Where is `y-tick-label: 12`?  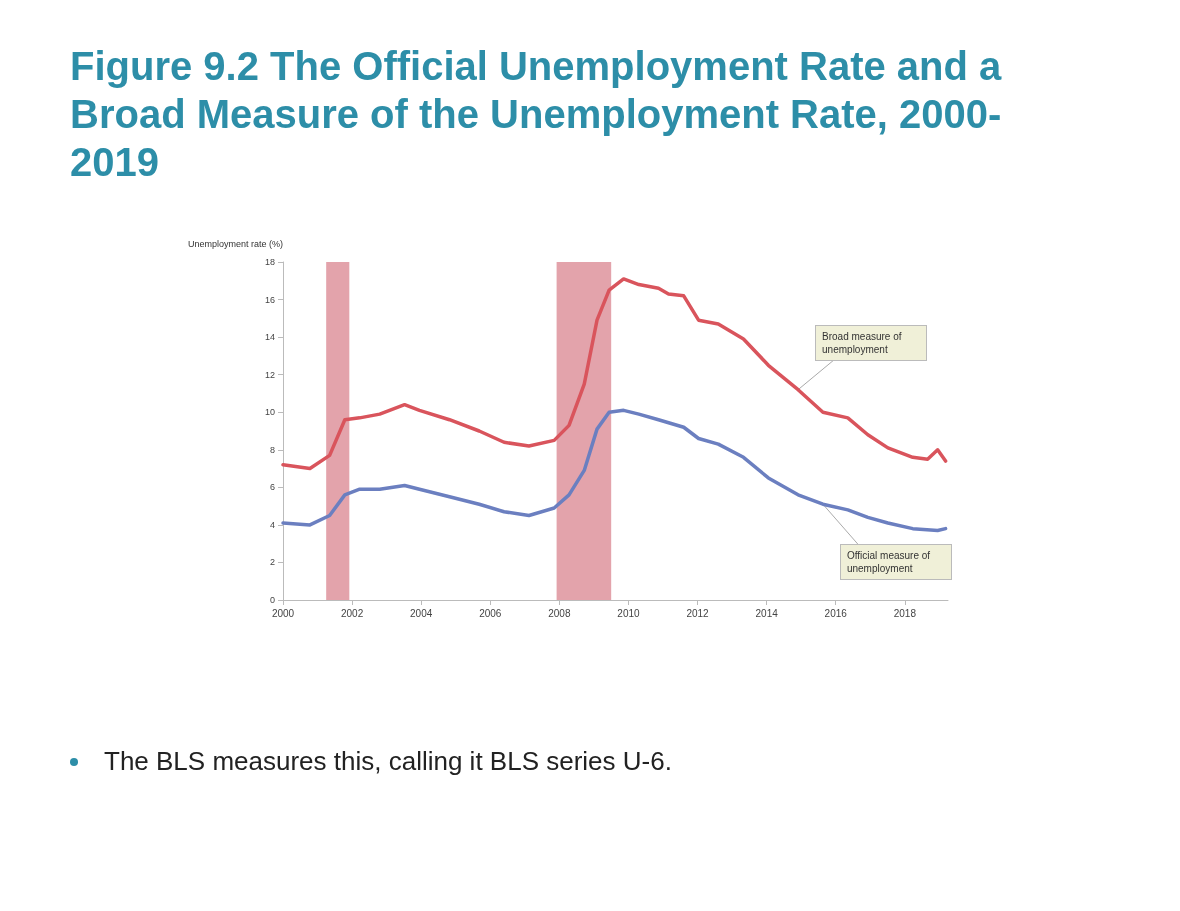
y-tick-label: 12 is located at coordinates (269, 374).